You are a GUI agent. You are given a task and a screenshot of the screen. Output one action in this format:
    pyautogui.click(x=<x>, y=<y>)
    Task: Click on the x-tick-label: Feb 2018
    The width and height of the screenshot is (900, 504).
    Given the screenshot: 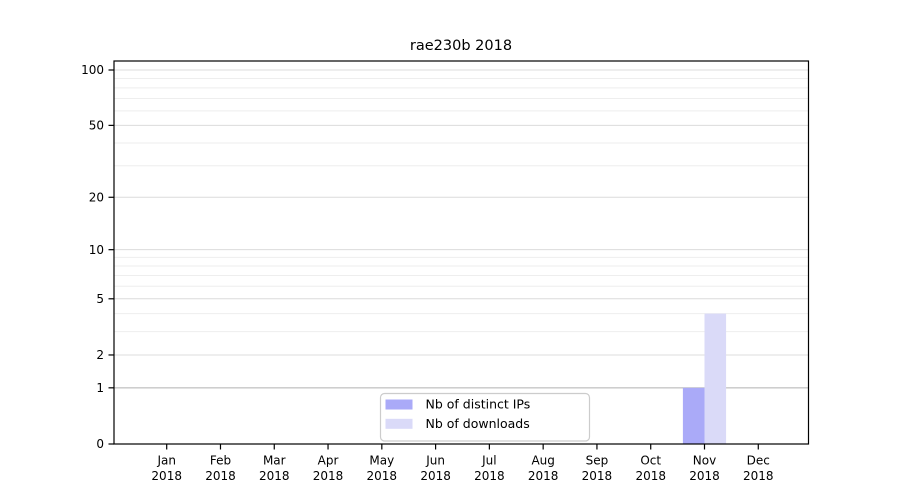 What is the action you would take?
    pyautogui.click(x=220, y=469)
    